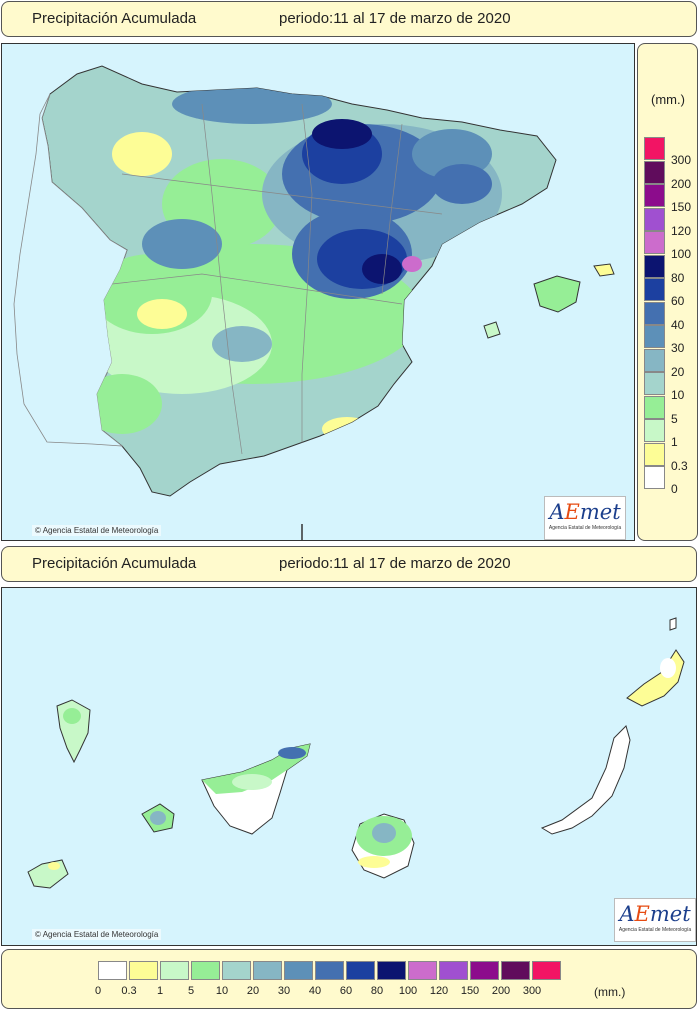 The image size is (700, 1011). What do you see at coordinates (315, 991) in the screenshot?
I see `legend-label-h: 40` at bounding box center [315, 991].